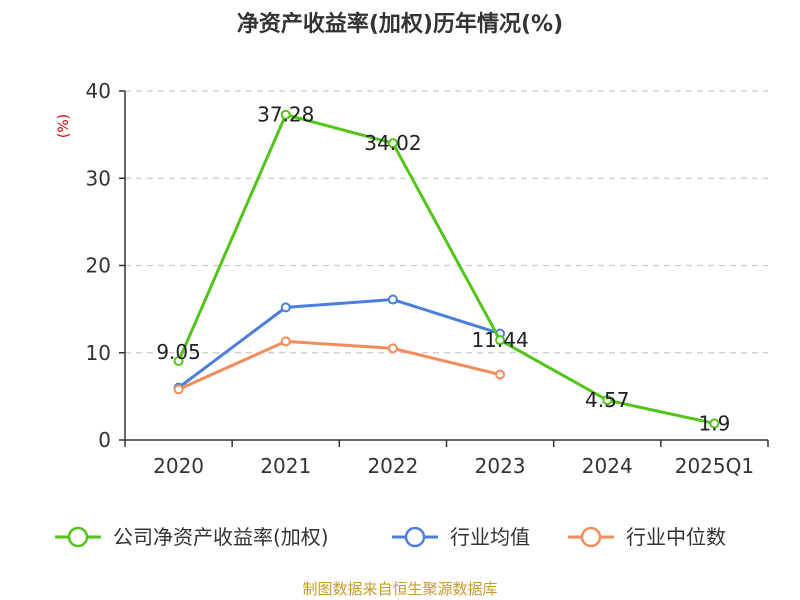 This screenshot has height=600, width=800. I want to click on x-tick-label: 2020, so click(178, 466).